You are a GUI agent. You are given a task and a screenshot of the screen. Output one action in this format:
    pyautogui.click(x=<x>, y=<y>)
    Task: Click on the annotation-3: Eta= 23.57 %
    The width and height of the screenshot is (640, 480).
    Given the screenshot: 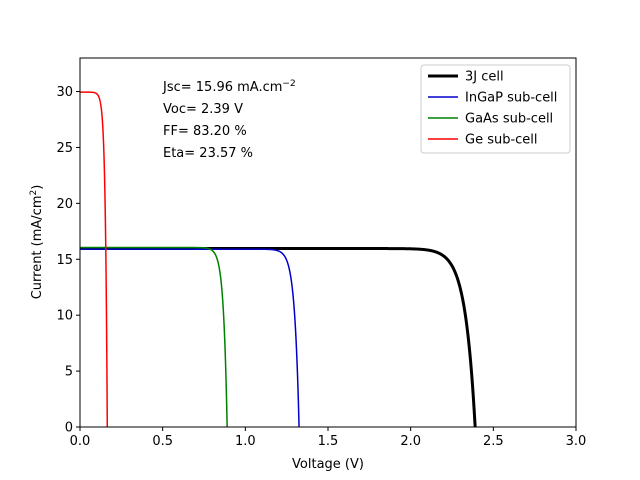 What is the action you would take?
    pyautogui.click(x=208, y=153)
    